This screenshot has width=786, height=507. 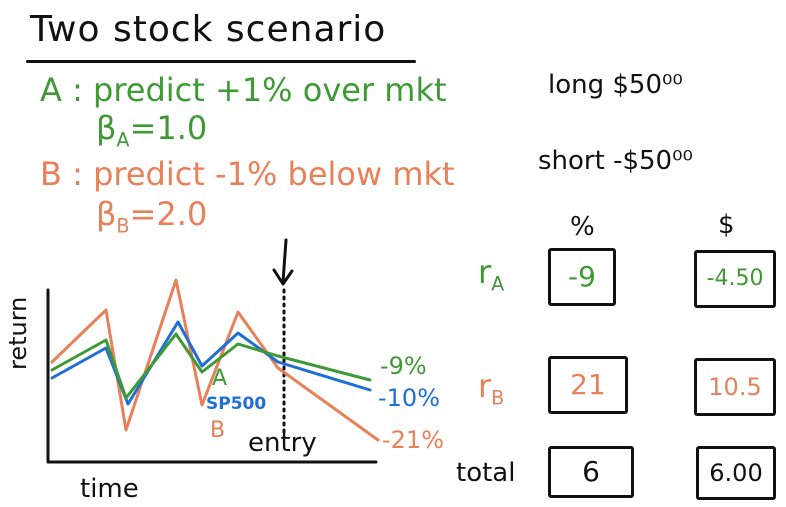 I want to click on stock-a-prediction: A : predict +1% over mkt, so click(x=243, y=90).